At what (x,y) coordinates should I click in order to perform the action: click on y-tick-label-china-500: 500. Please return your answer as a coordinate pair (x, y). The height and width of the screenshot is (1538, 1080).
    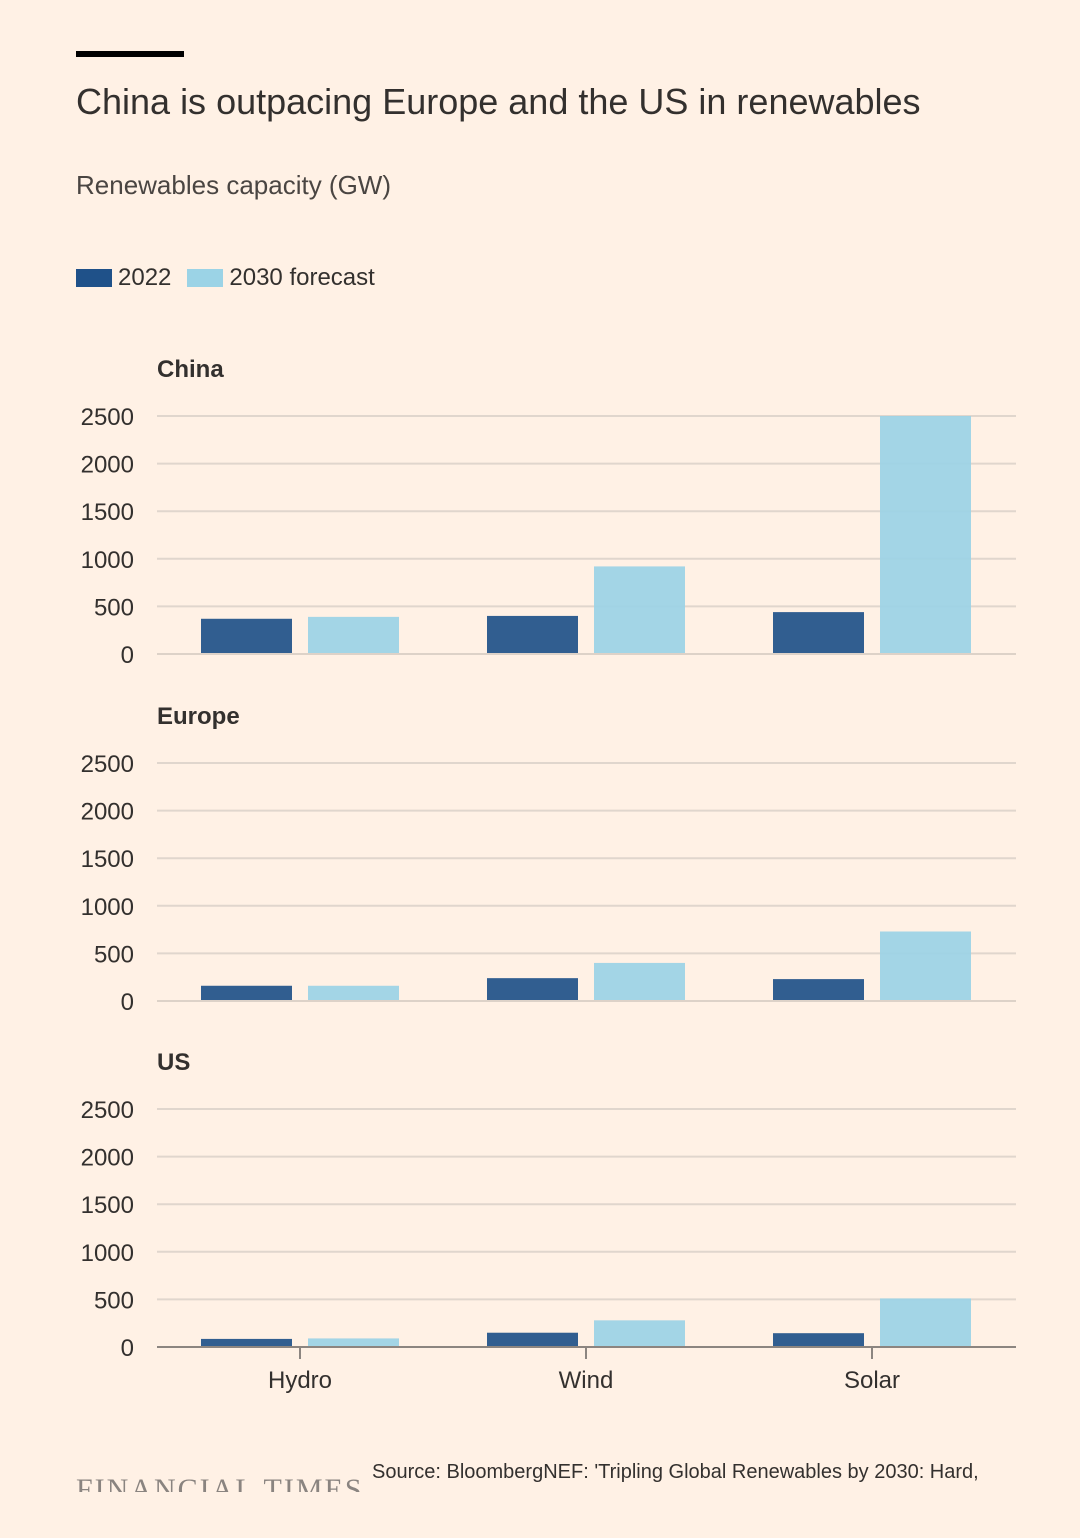
    Looking at the image, I should click on (114, 607).